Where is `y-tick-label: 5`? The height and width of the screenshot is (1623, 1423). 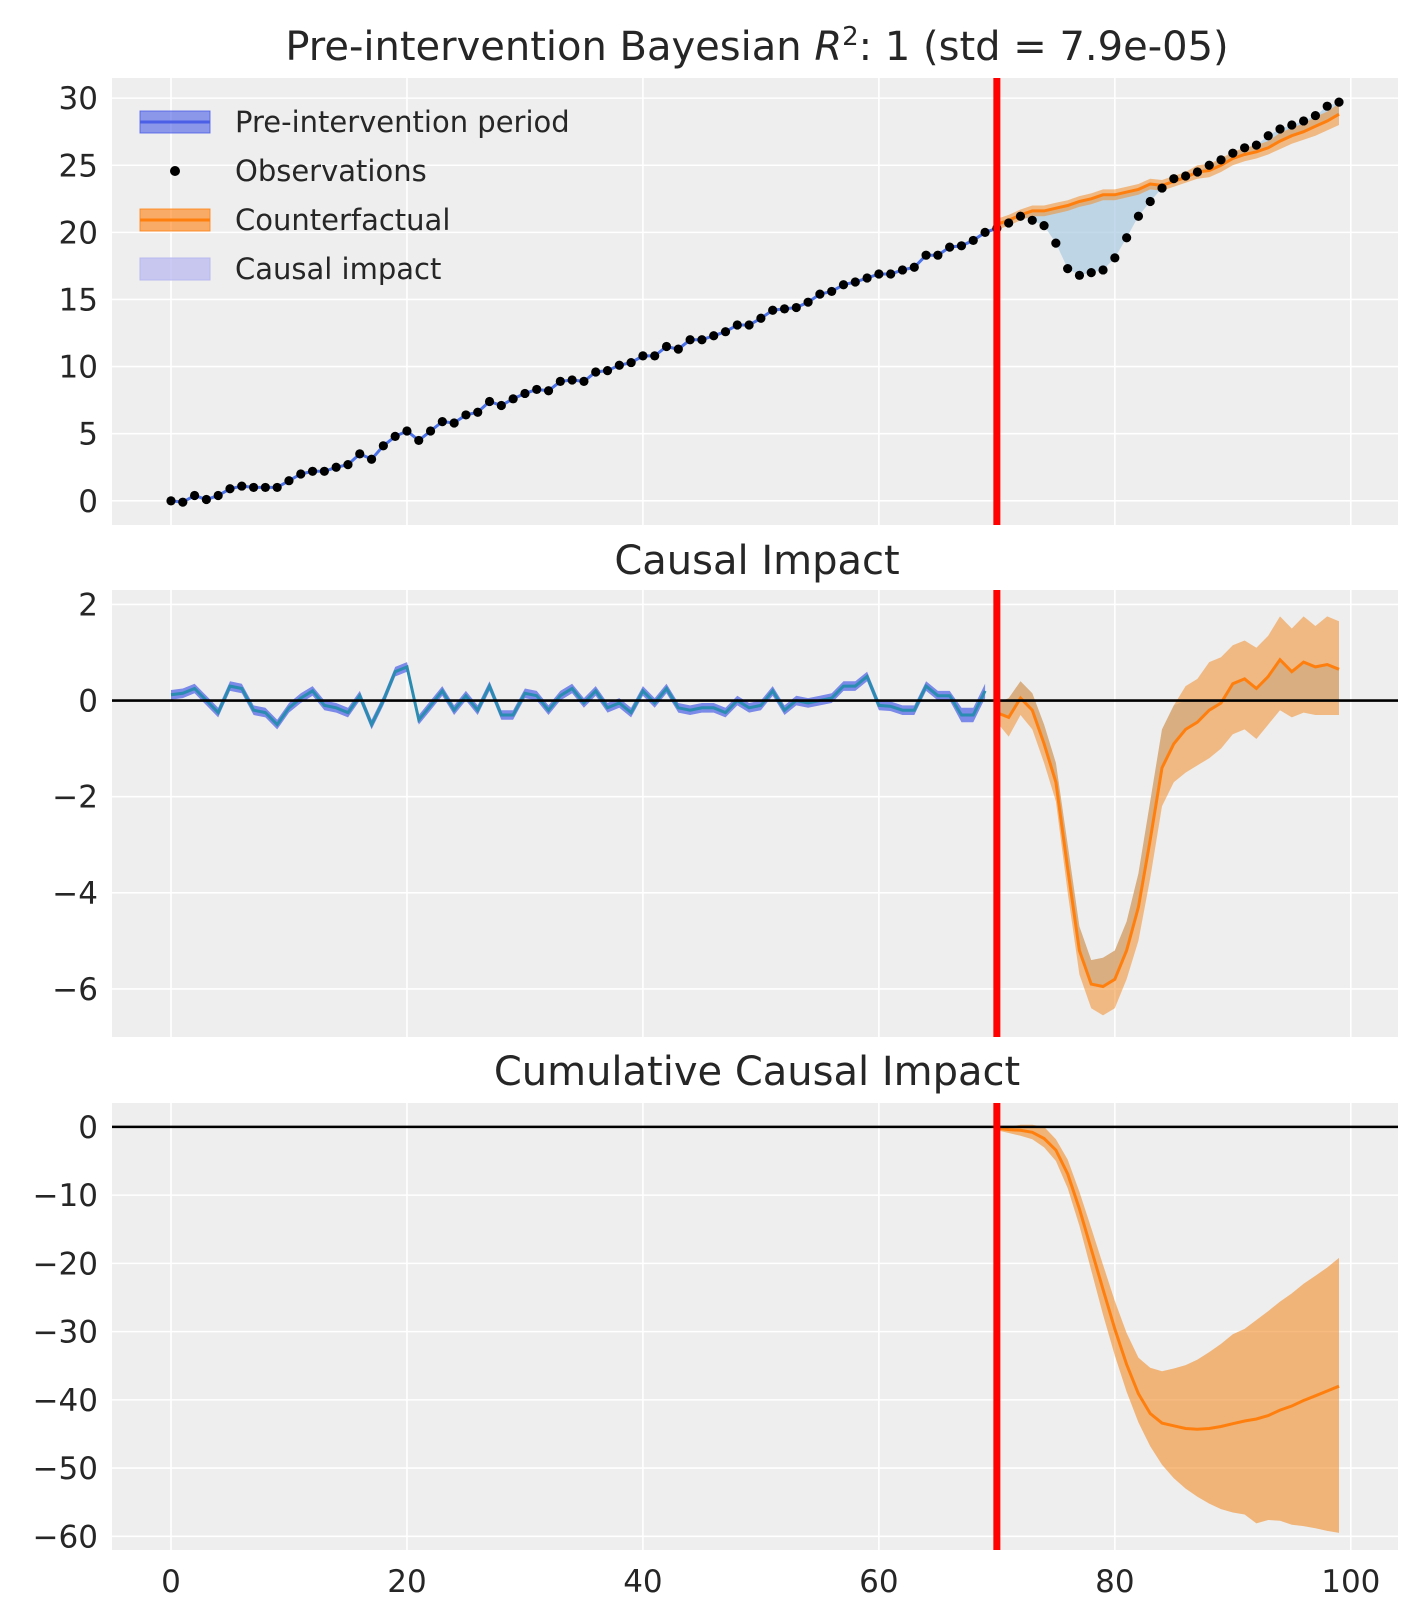 y-tick-label: 5 is located at coordinates (88, 435).